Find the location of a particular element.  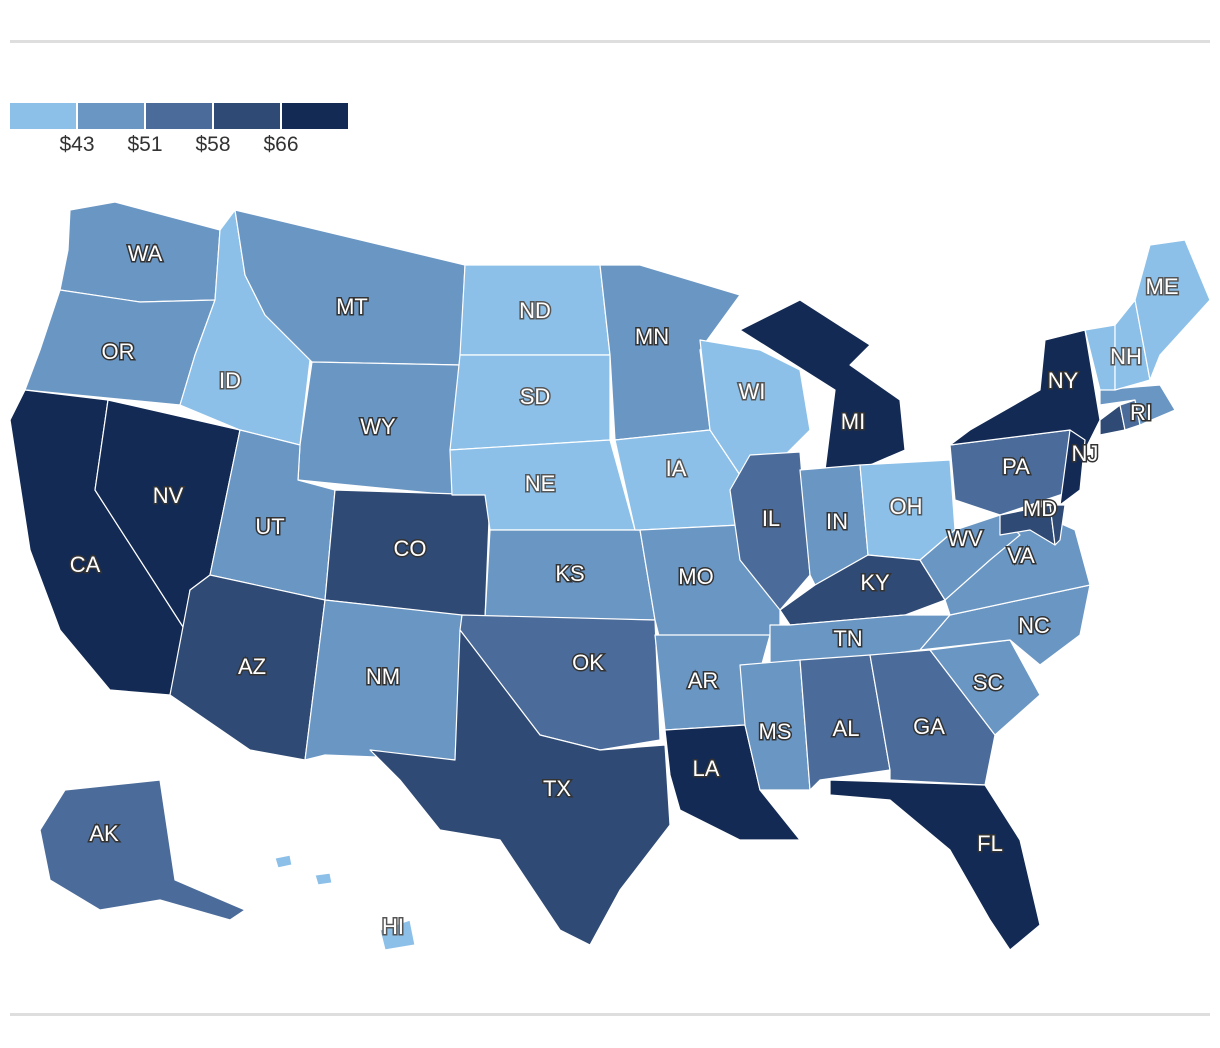

state-label-sd: SD is located at coordinates (535, 396).